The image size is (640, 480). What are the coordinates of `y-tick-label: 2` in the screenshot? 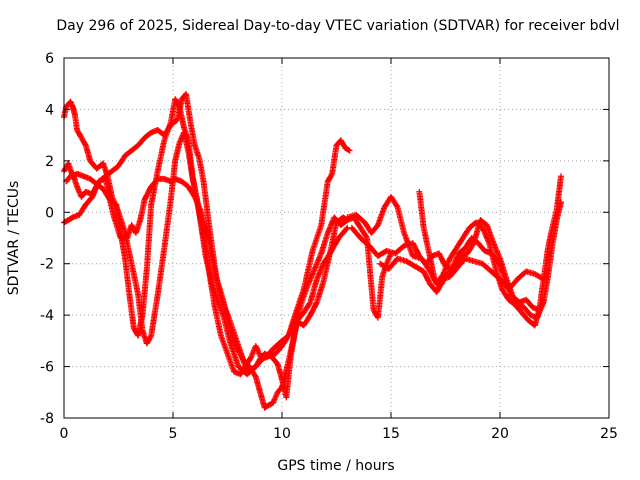 It's located at (49, 162).